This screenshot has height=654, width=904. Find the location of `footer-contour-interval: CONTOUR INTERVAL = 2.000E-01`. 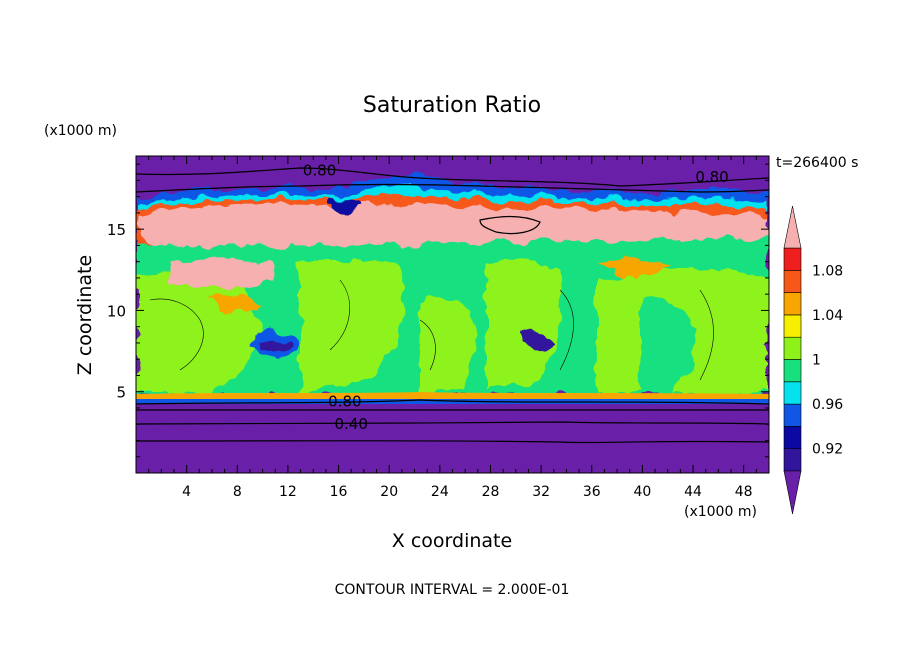

footer-contour-interval: CONTOUR INTERVAL = 2.000E-01 is located at coordinates (452, 590).